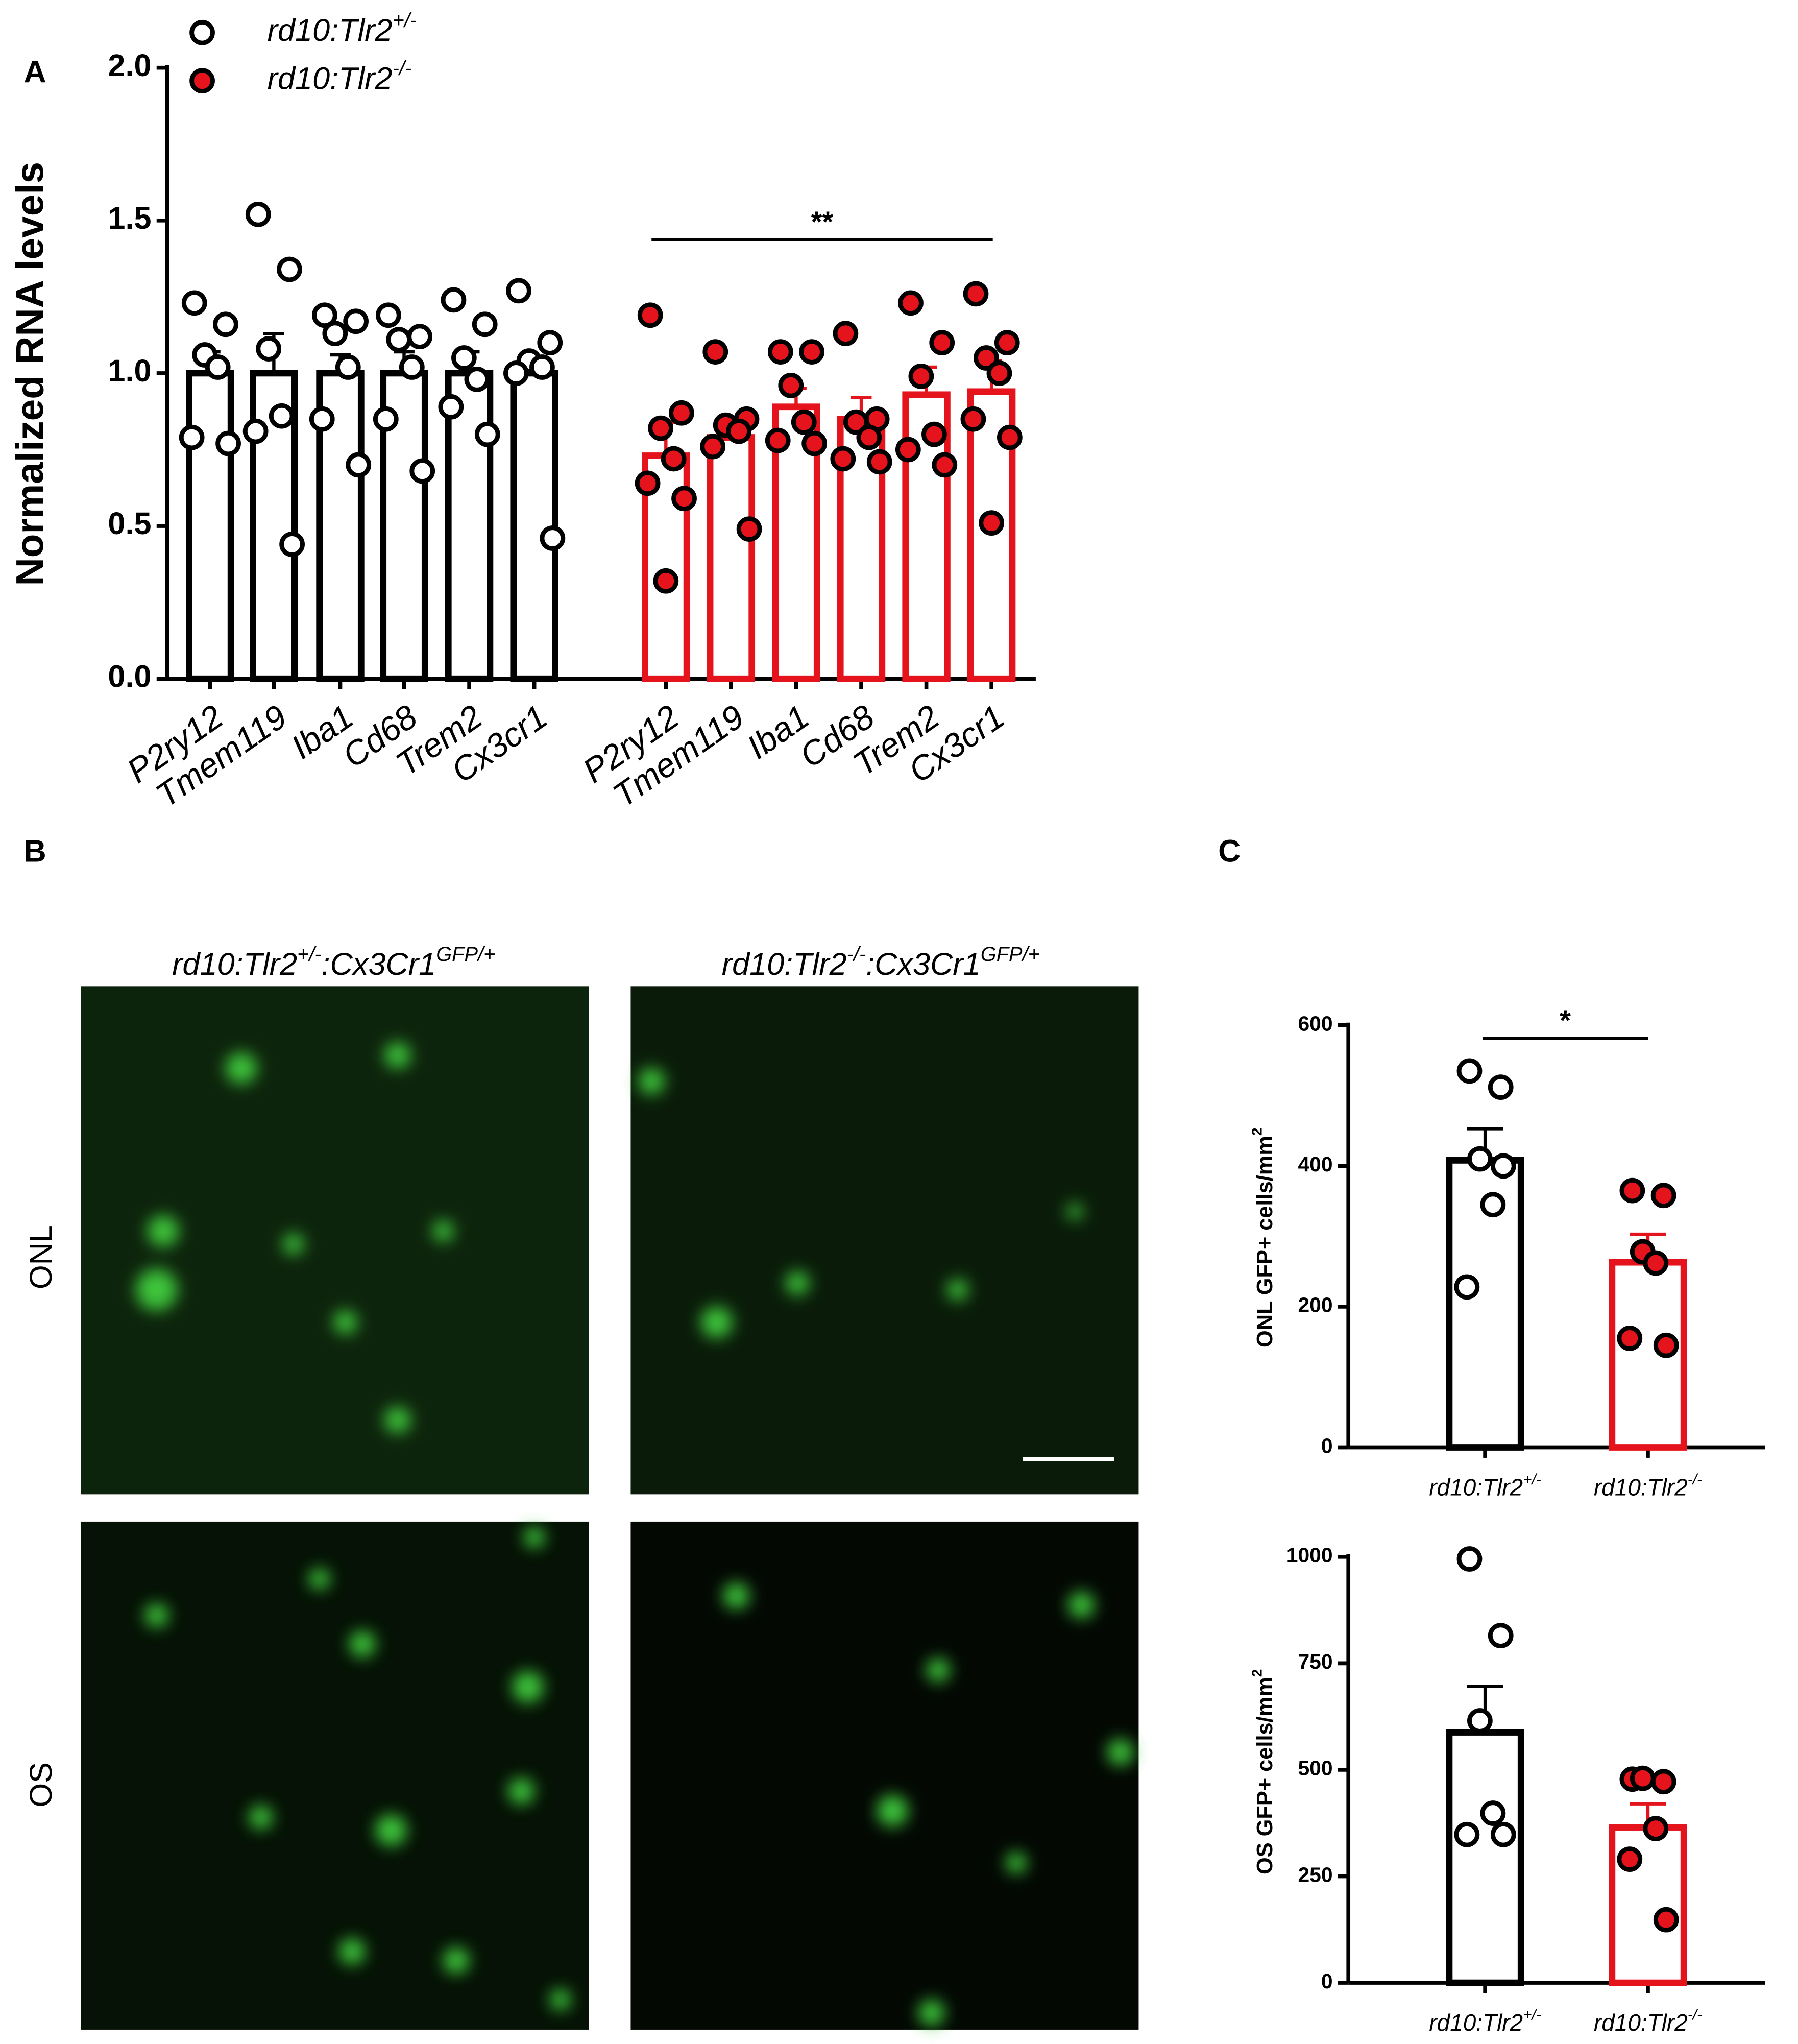  Describe the element at coordinates (1315, 1164) in the screenshot. I see `y-tick-label: 400` at that location.